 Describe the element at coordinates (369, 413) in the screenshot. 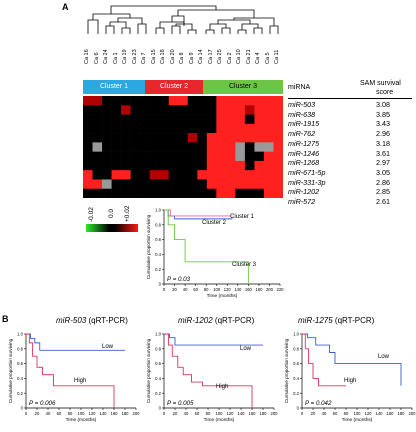

I see `x-tick-label: 120` at that location.